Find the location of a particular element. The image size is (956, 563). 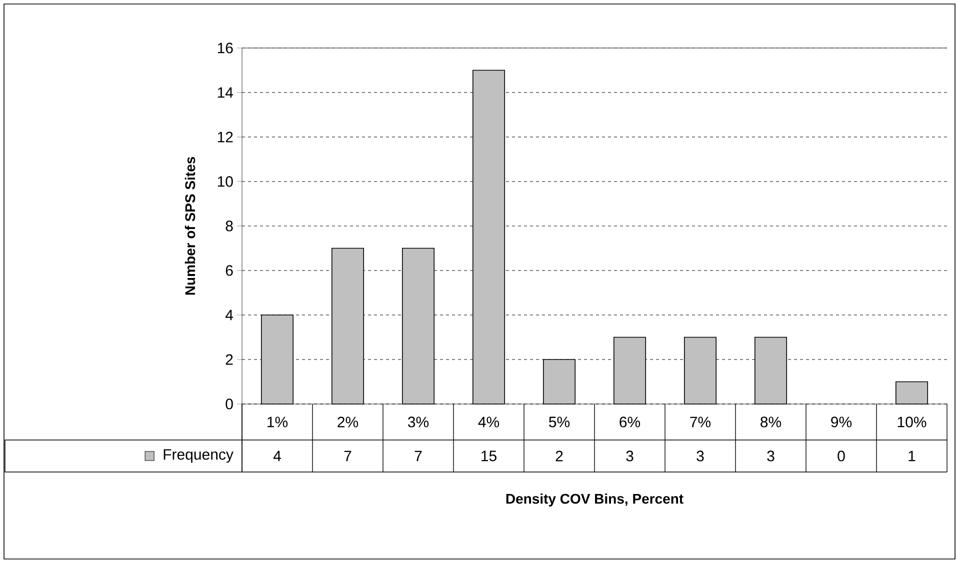

data-label: 1 is located at coordinates (912, 456).